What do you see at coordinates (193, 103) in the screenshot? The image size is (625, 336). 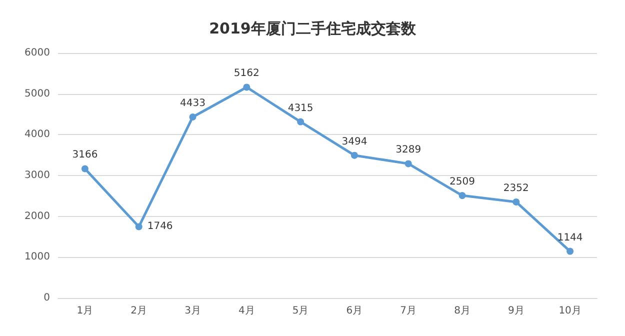 I see `data-label: 4433` at bounding box center [193, 103].